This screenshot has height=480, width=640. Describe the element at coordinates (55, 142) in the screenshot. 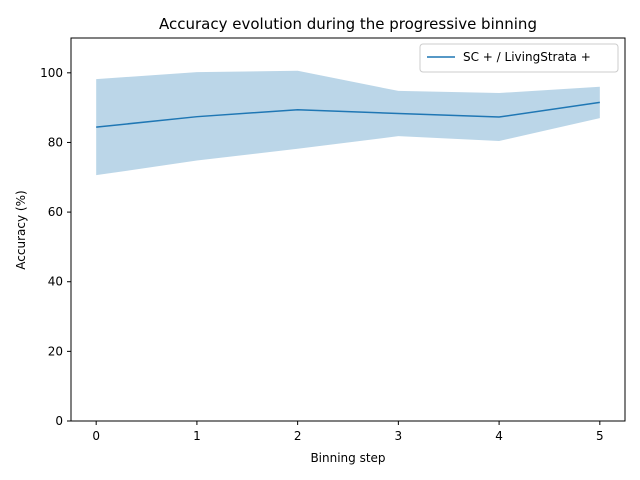

I see `y-tick-label: 80` at that location.